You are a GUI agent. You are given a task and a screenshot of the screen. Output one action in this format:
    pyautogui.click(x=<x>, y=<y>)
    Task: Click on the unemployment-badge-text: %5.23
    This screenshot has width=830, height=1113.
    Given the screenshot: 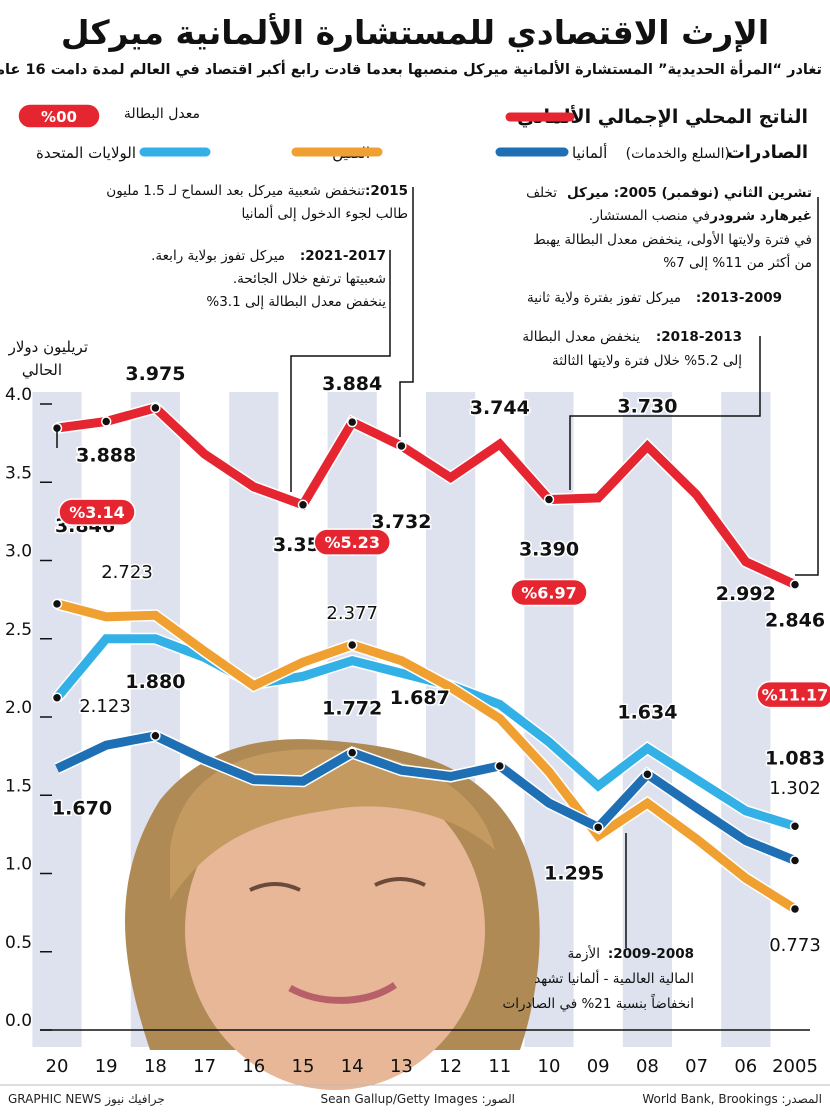 What is the action you would take?
    pyautogui.click(x=352, y=542)
    